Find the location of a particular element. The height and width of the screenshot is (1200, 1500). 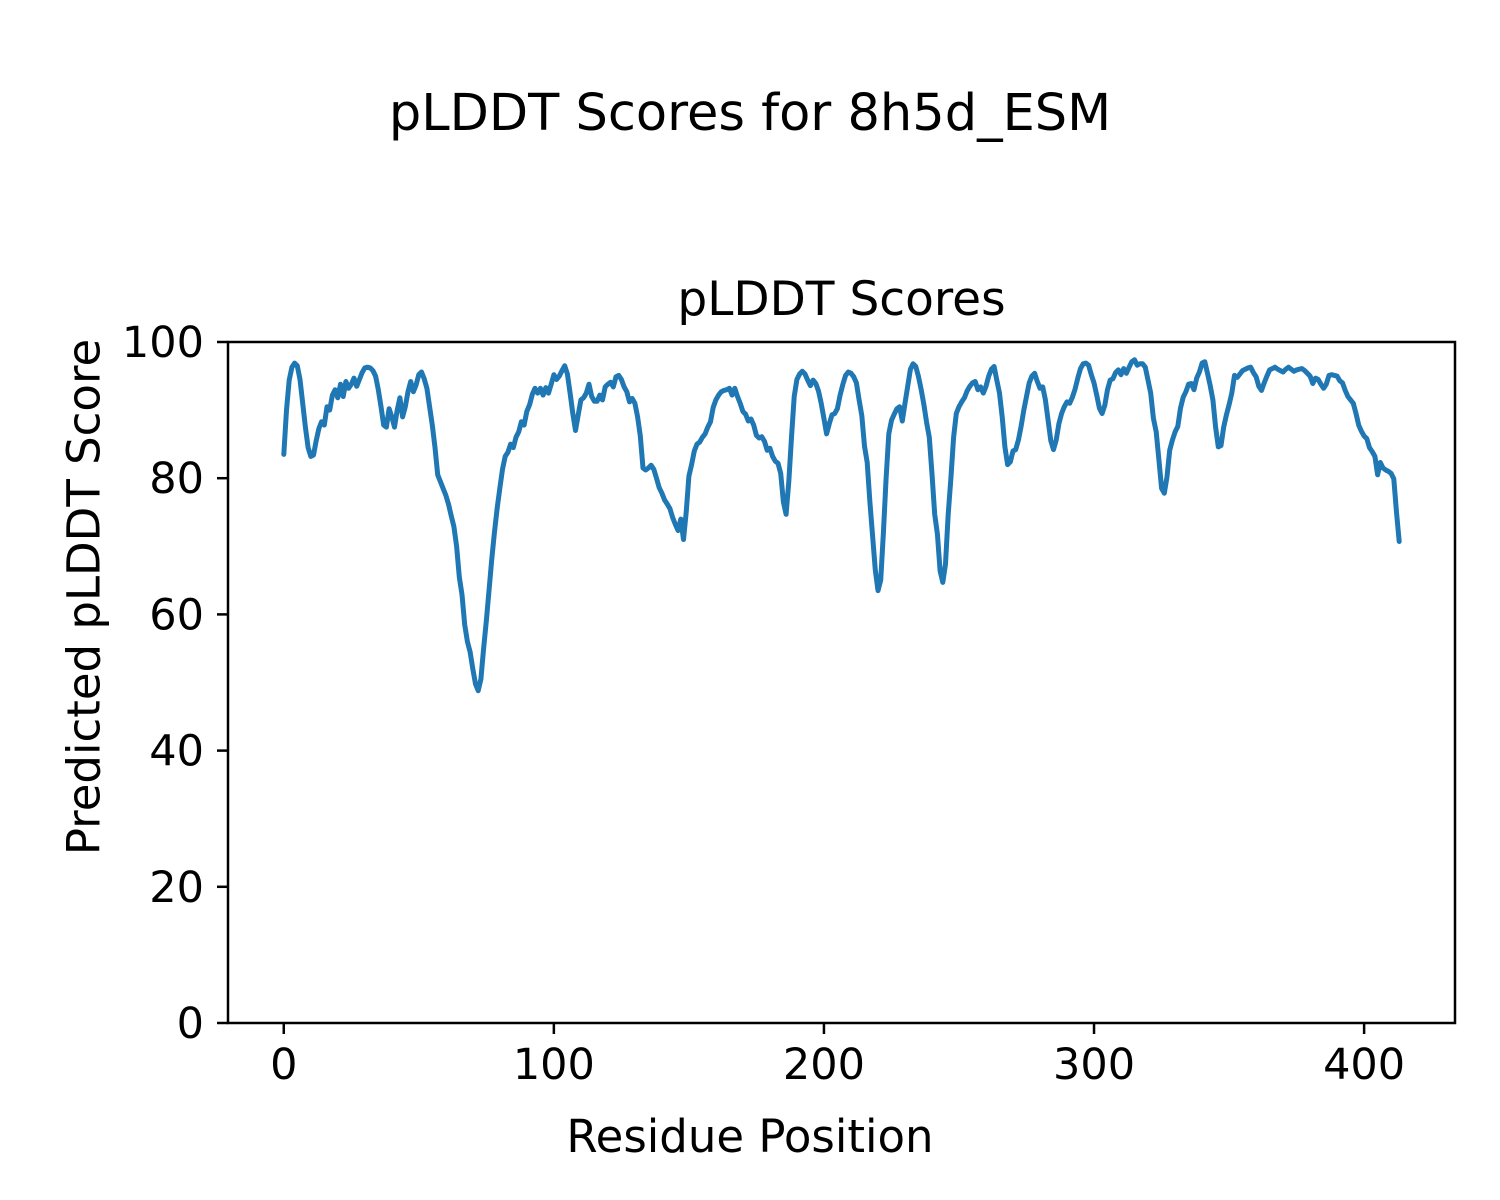

y-tick-label: 80 is located at coordinates (176, 479).